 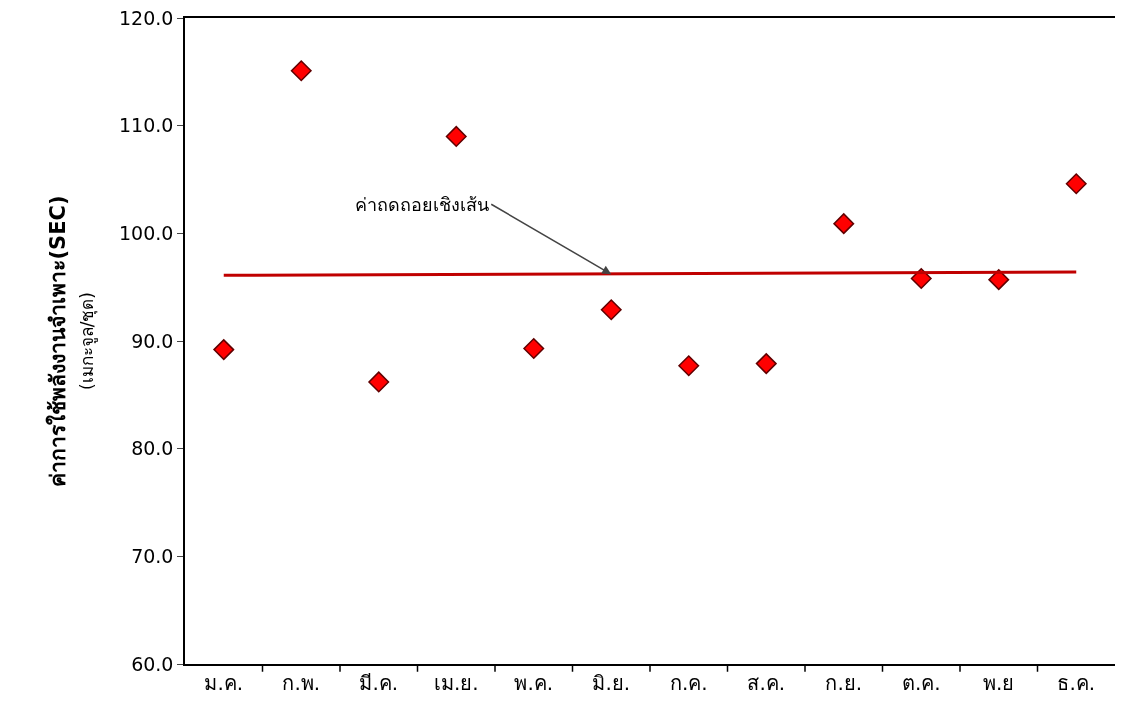 What do you see at coordinates (766, 682) in the screenshot?
I see `x-tick-label: ส.ค.` at bounding box center [766, 682].